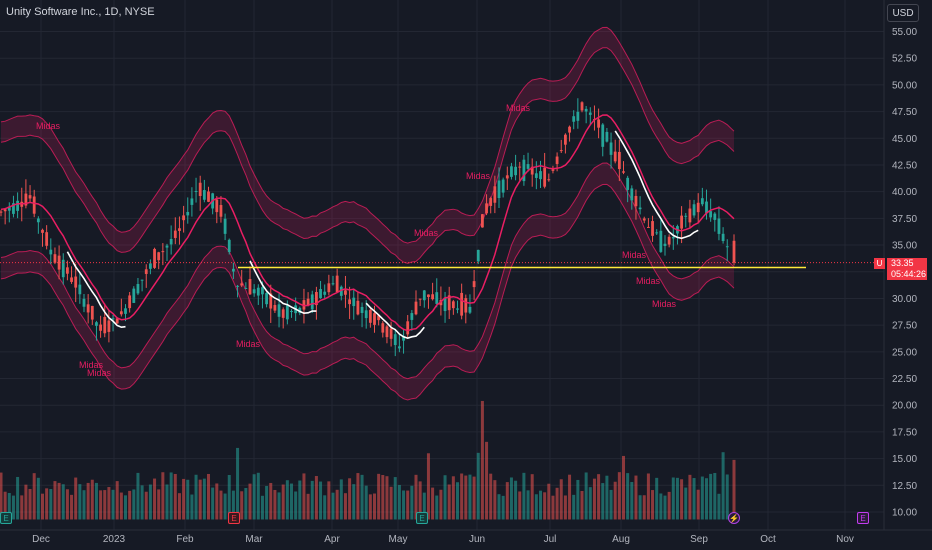  What do you see at coordinates (904, 59) in the screenshot?
I see `y-tick-label: 52.50` at bounding box center [904, 59].